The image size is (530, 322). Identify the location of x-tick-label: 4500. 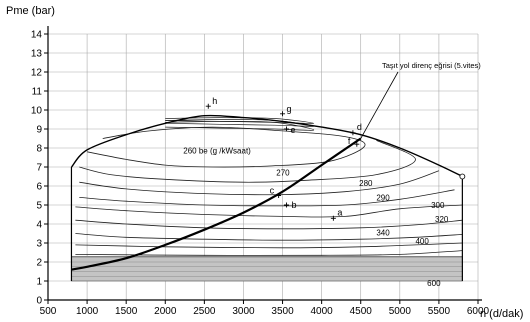
(361, 311).